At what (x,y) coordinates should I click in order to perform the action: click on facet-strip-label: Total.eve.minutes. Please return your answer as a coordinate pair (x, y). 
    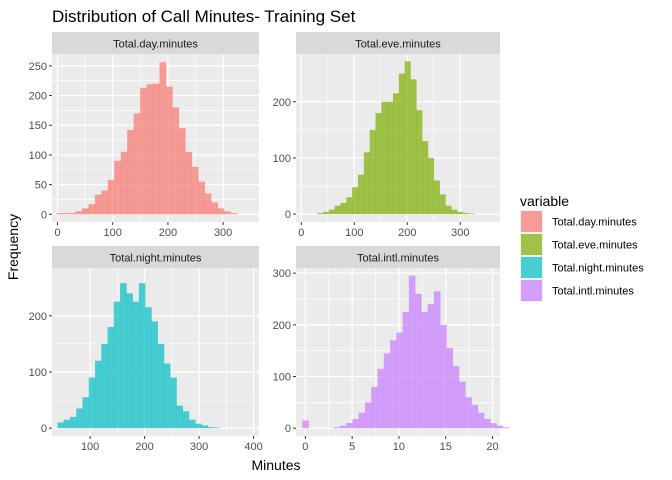
    Looking at the image, I should click on (398, 45).